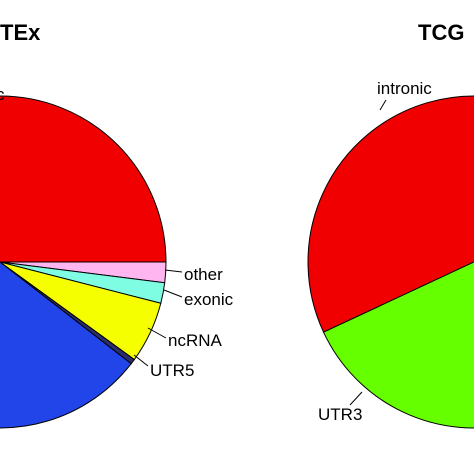 Image resolution: width=474 pixels, height=474 pixels. What do you see at coordinates (209, 299) in the screenshot?
I see `slice-label-exonic: exonic` at bounding box center [209, 299].